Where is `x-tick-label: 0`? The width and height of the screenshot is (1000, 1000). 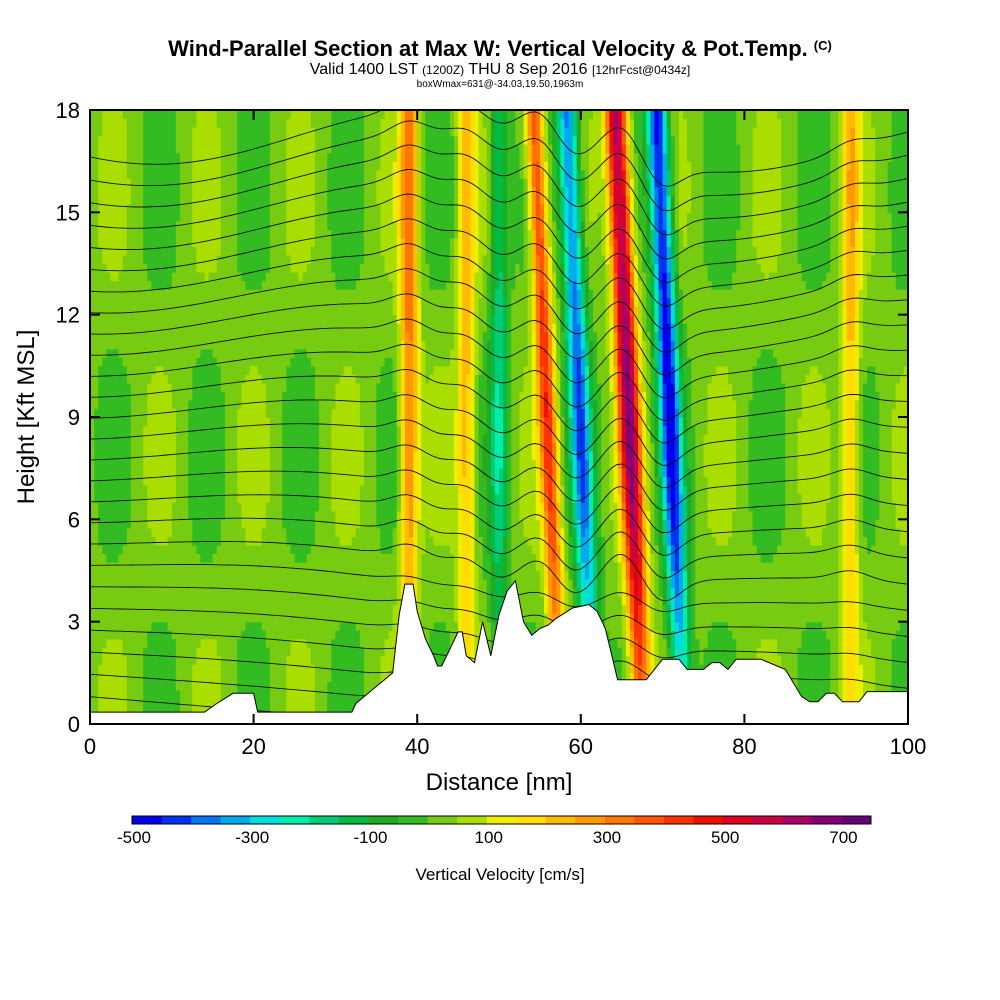
x-tick-label: 0 is located at coordinates (90, 746).